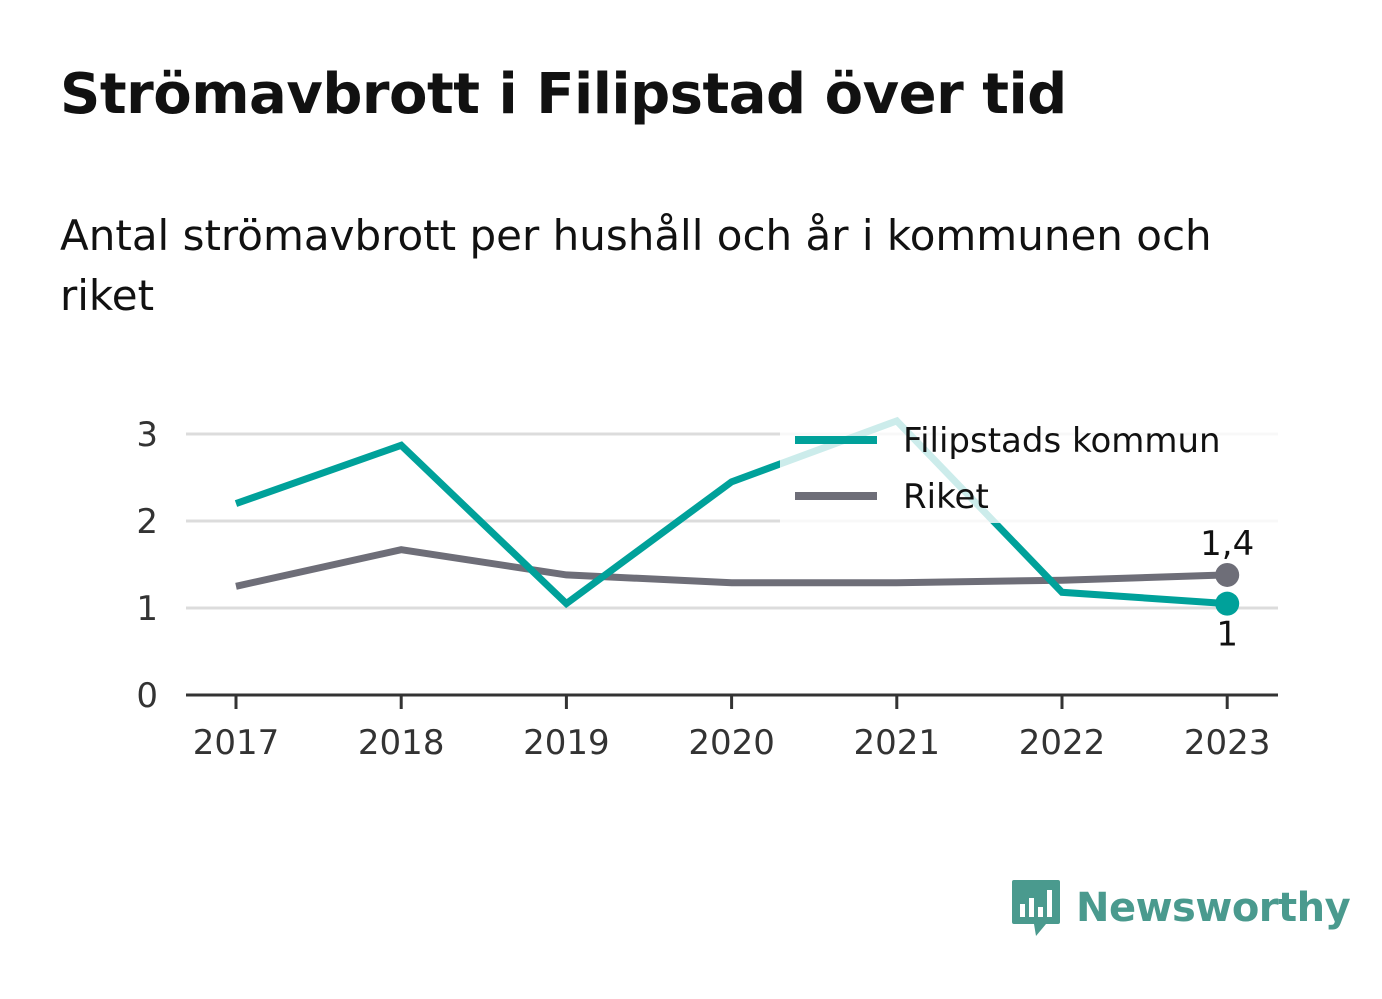 The width and height of the screenshot is (1382, 999). I want to click on x-tick-label: 2017, so click(236, 743).